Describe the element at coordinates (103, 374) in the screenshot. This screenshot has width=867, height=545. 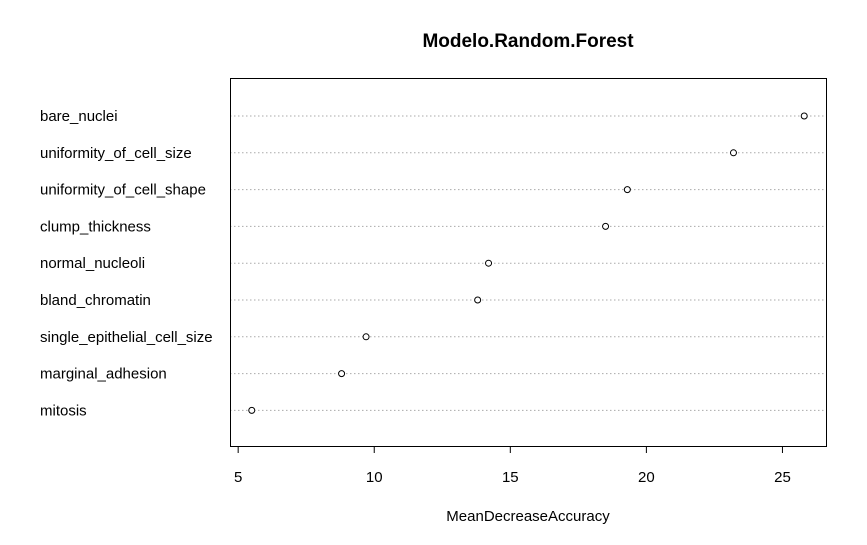
I see `category-label: marginal_adhesion` at that location.